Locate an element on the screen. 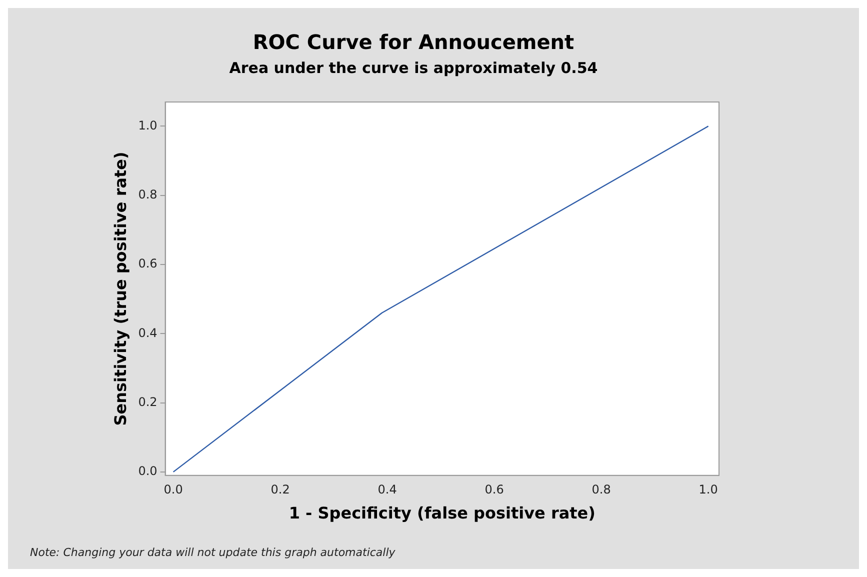  y-tick-label: 1.0 is located at coordinates (148, 125).